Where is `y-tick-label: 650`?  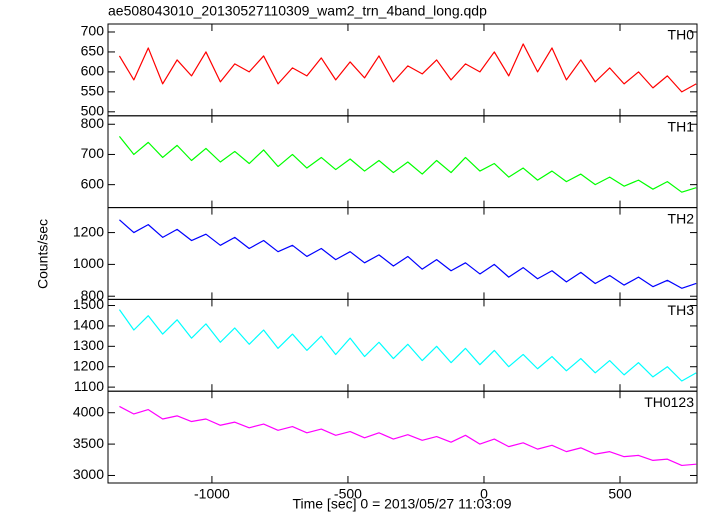
y-tick-label: 650 is located at coordinates (93, 51).